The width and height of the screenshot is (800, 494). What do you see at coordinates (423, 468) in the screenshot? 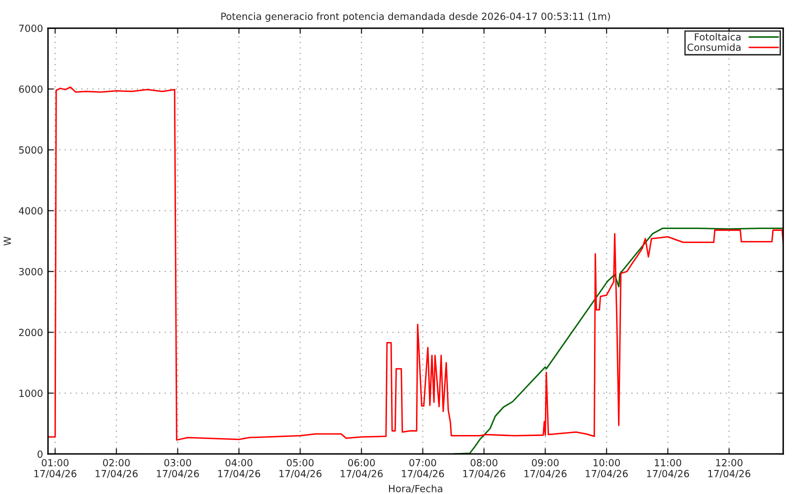
I see `x-tick-label: 07:00 17/04/26` at bounding box center [423, 468].